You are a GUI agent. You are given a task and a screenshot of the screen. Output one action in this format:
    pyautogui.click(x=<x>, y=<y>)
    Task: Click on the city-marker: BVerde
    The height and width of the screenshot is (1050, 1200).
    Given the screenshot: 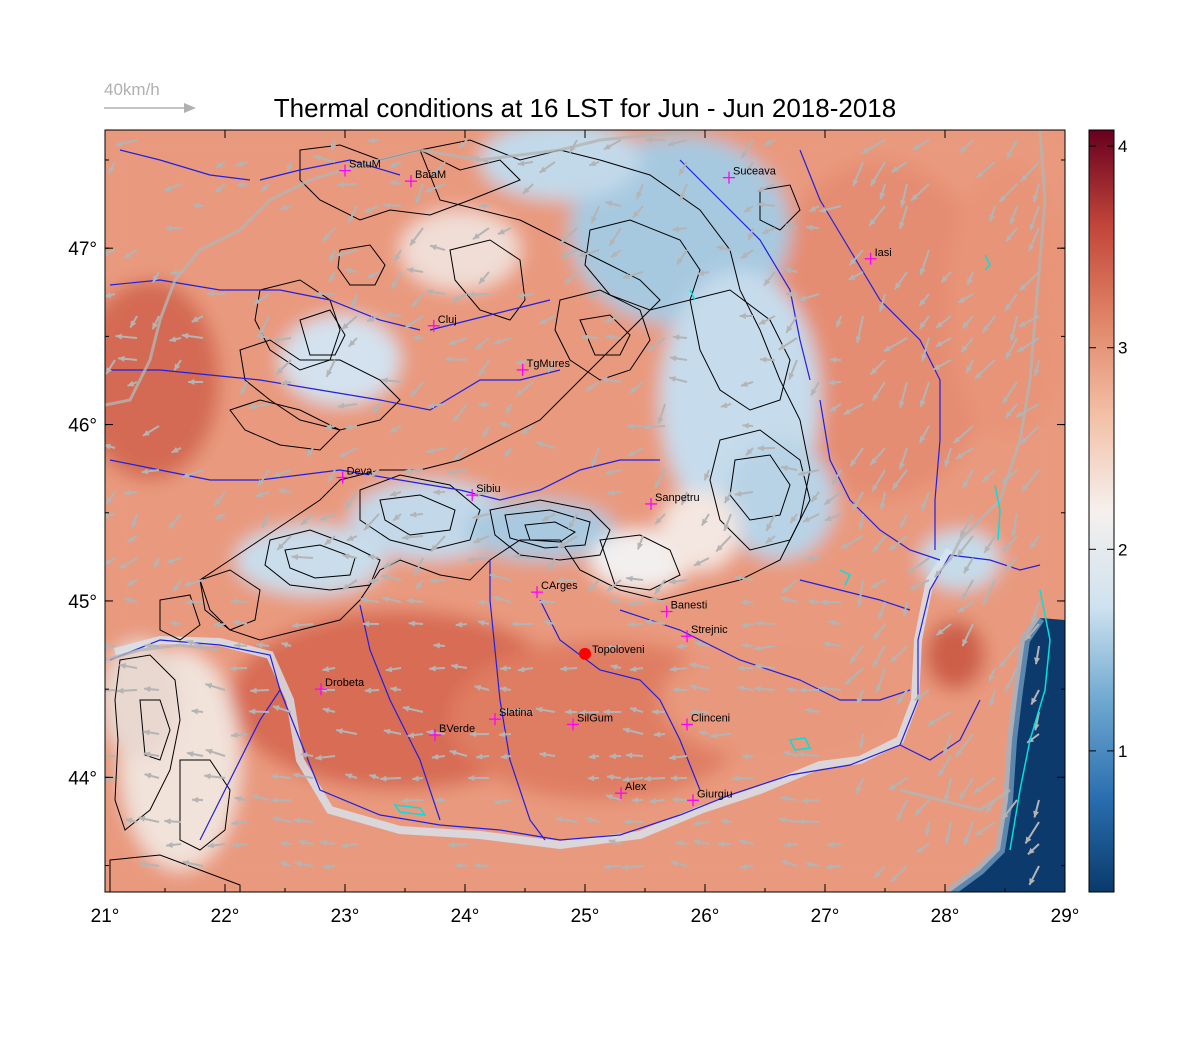 What is the action you would take?
    pyautogui.click(x=452, y=732)
    